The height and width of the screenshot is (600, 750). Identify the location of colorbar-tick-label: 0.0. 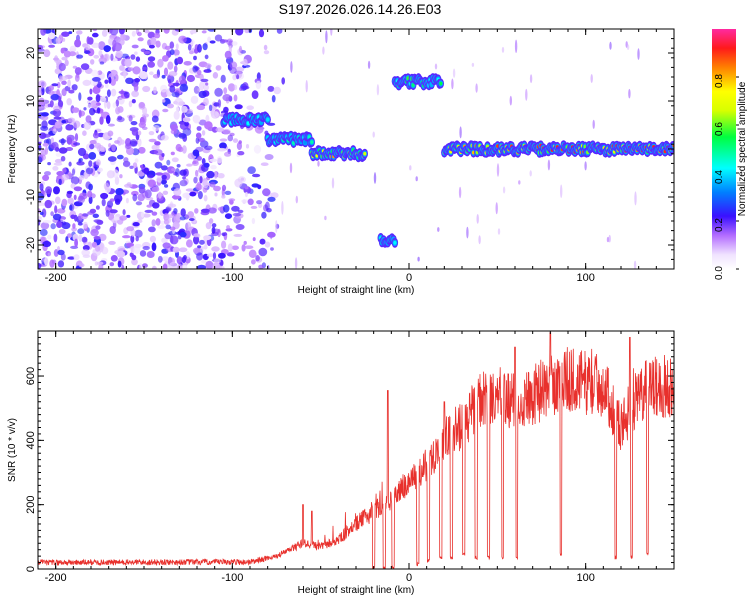
(719, 273).